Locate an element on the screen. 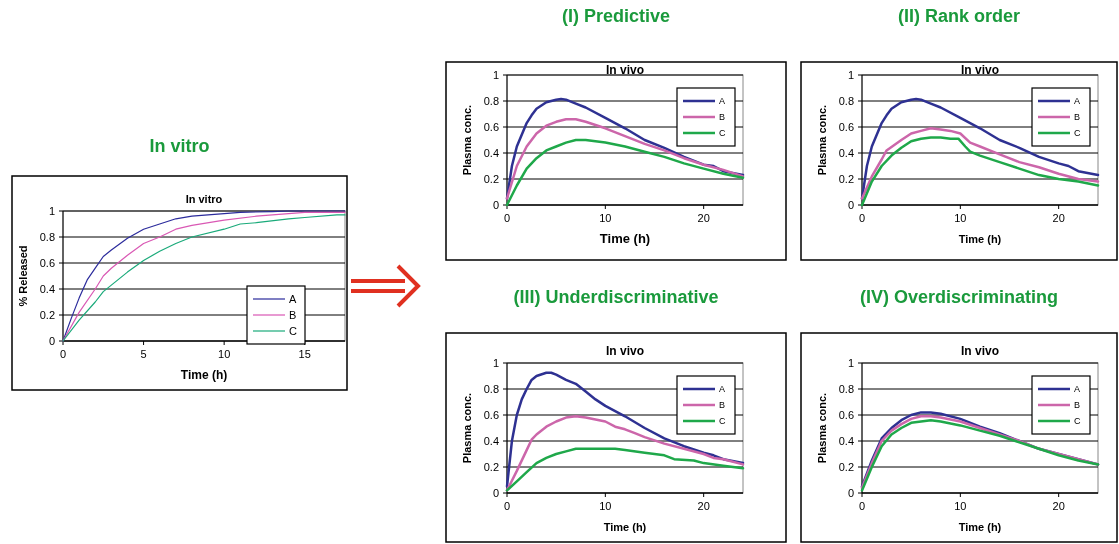 The height and width of the screenshot is (544, 1119). chart-subtitle: In vitro is located at coordinates (204, 199).